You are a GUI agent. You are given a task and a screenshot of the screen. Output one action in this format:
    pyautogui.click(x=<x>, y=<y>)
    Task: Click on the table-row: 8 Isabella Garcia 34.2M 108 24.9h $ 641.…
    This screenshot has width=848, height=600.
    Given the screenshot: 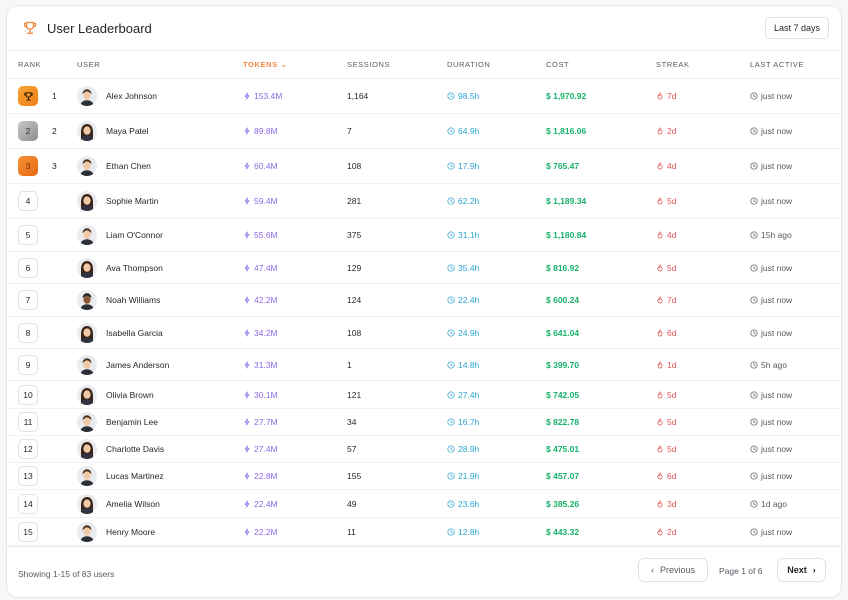 What is the action you would take?
    pyautogui.click(x=424, y=333)
    